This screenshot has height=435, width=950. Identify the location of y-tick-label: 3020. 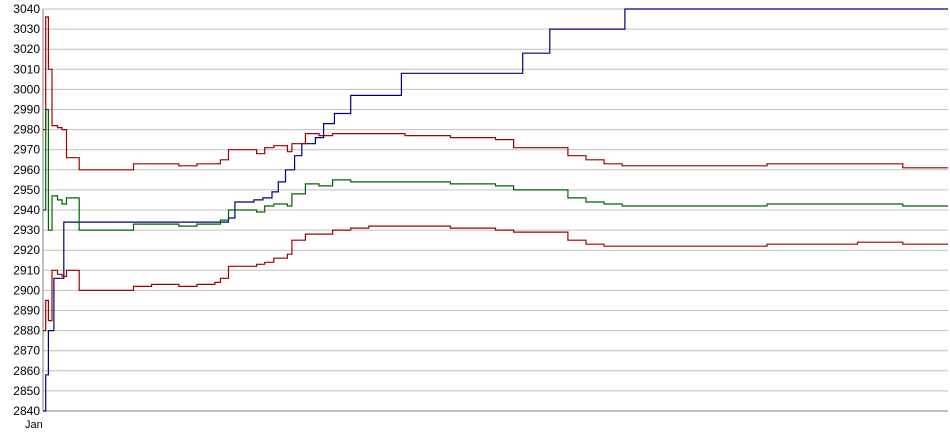
(26, 49).